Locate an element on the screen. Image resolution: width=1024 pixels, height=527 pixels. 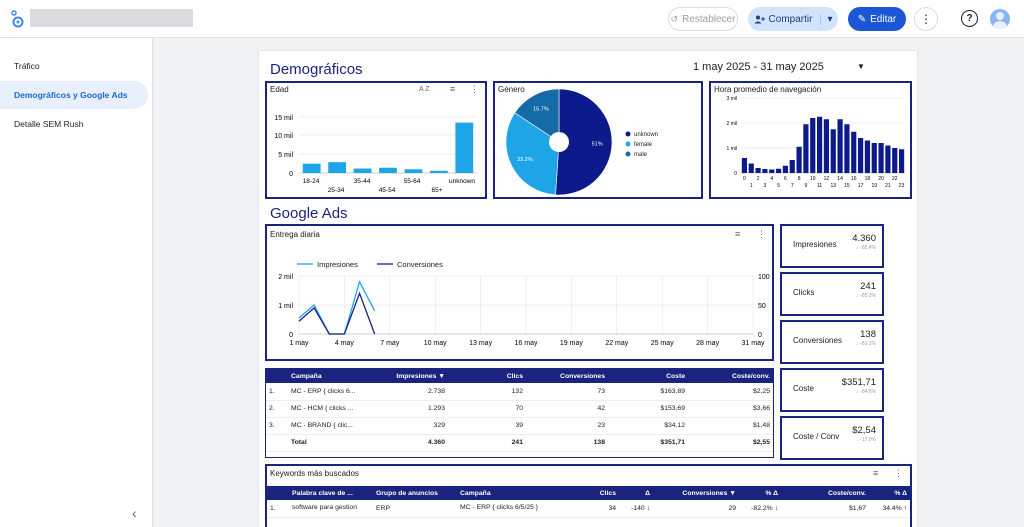
bar-65+ is located at coordinates (438, 171).